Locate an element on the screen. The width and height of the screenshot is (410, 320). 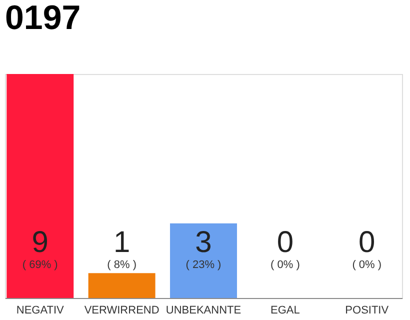
chart-title: 0197 is located at coordinates (43, 18).